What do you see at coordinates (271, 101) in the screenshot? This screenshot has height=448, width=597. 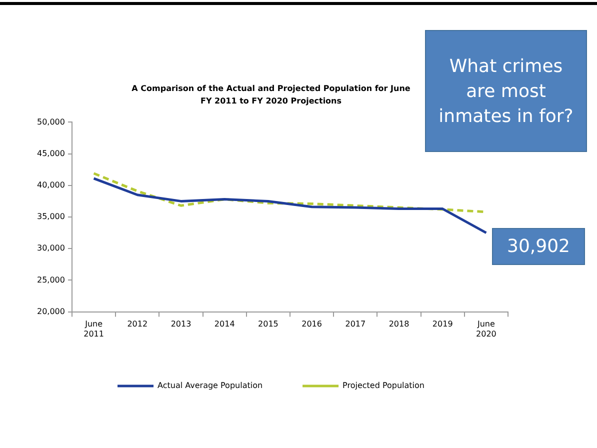 I see `chart-subtitle: FY 2011 to FY 2020 Projections` at bounding box center [271, 101].